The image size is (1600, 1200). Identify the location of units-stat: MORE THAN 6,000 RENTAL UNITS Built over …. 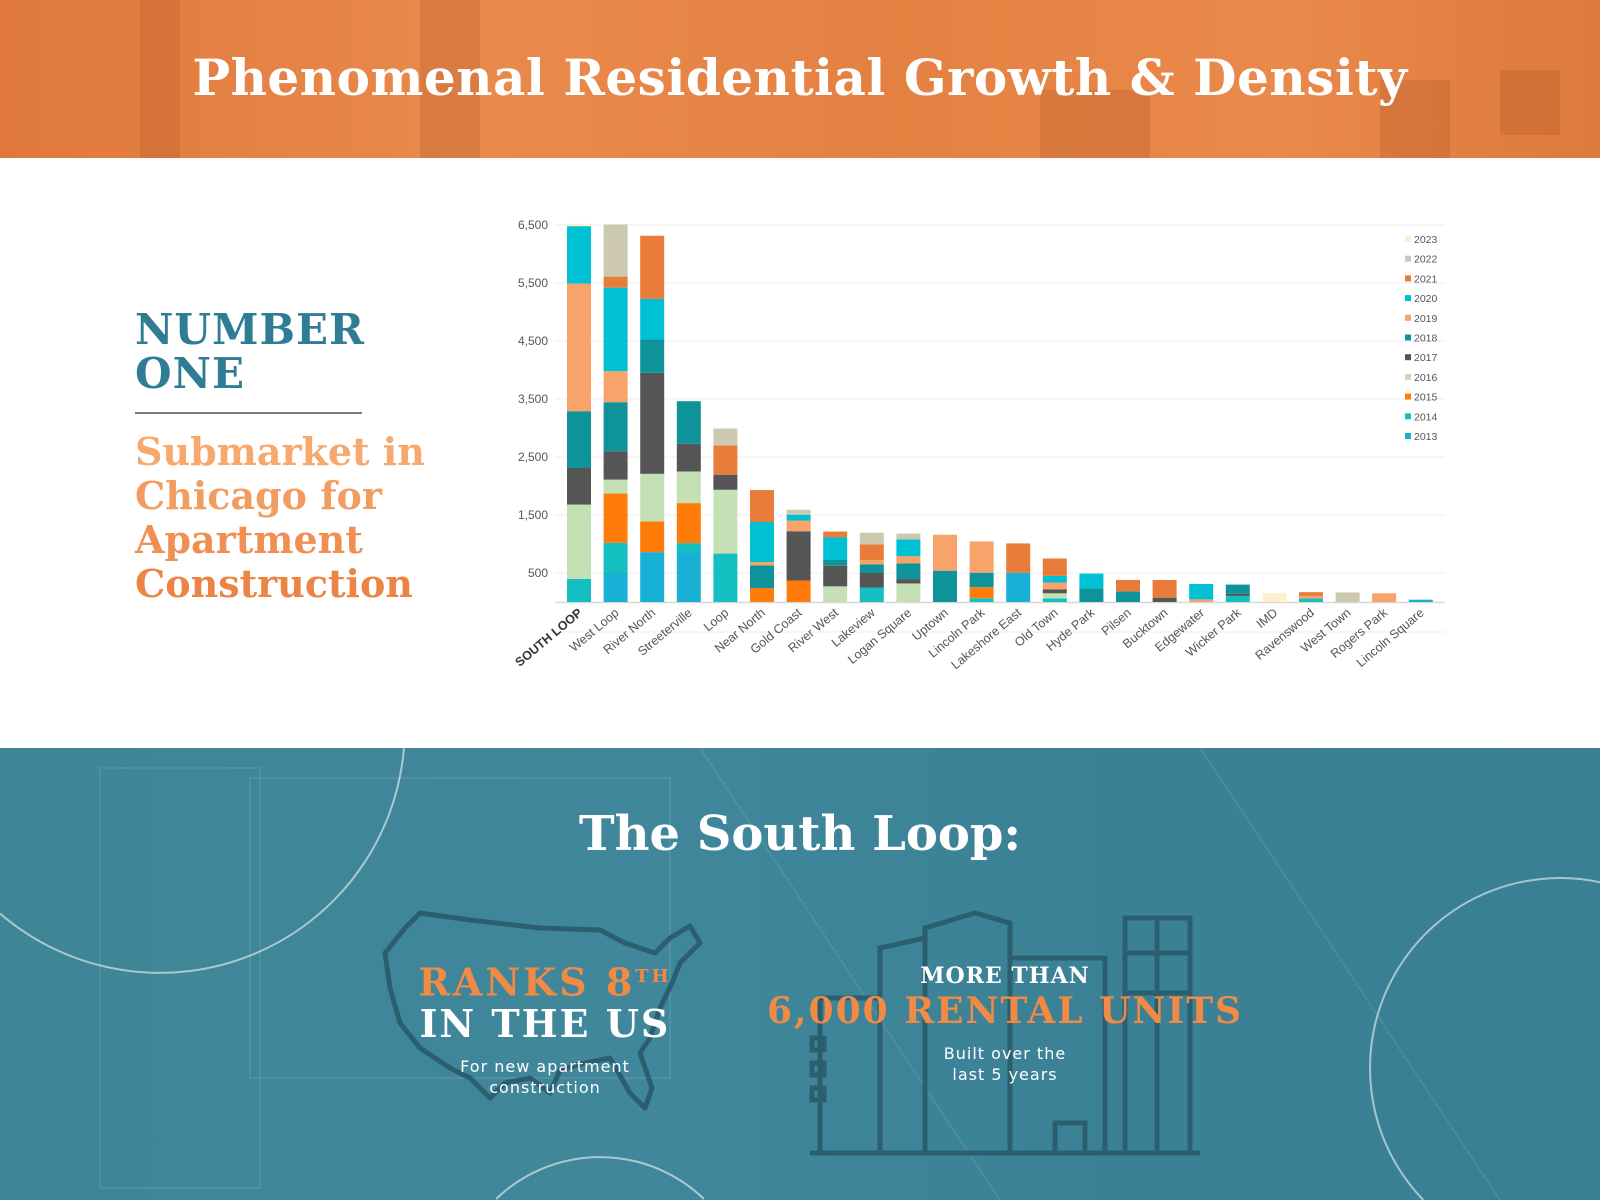
(1005, 1024).